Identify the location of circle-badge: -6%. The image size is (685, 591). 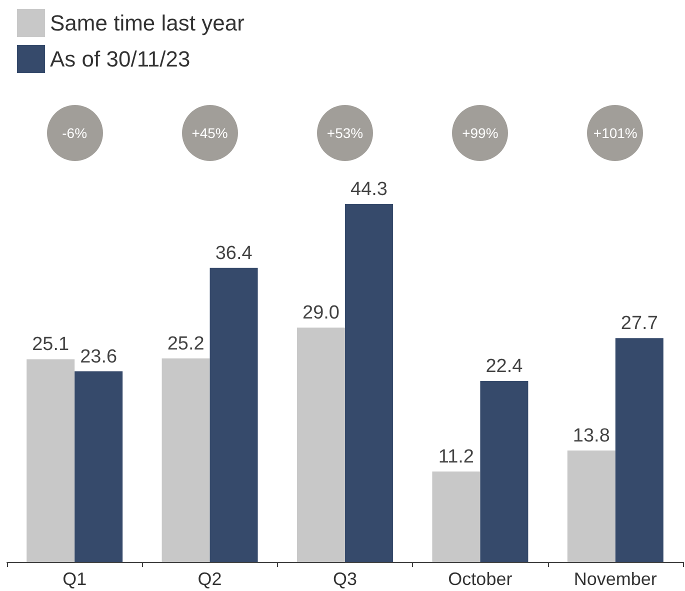
(74, 133).